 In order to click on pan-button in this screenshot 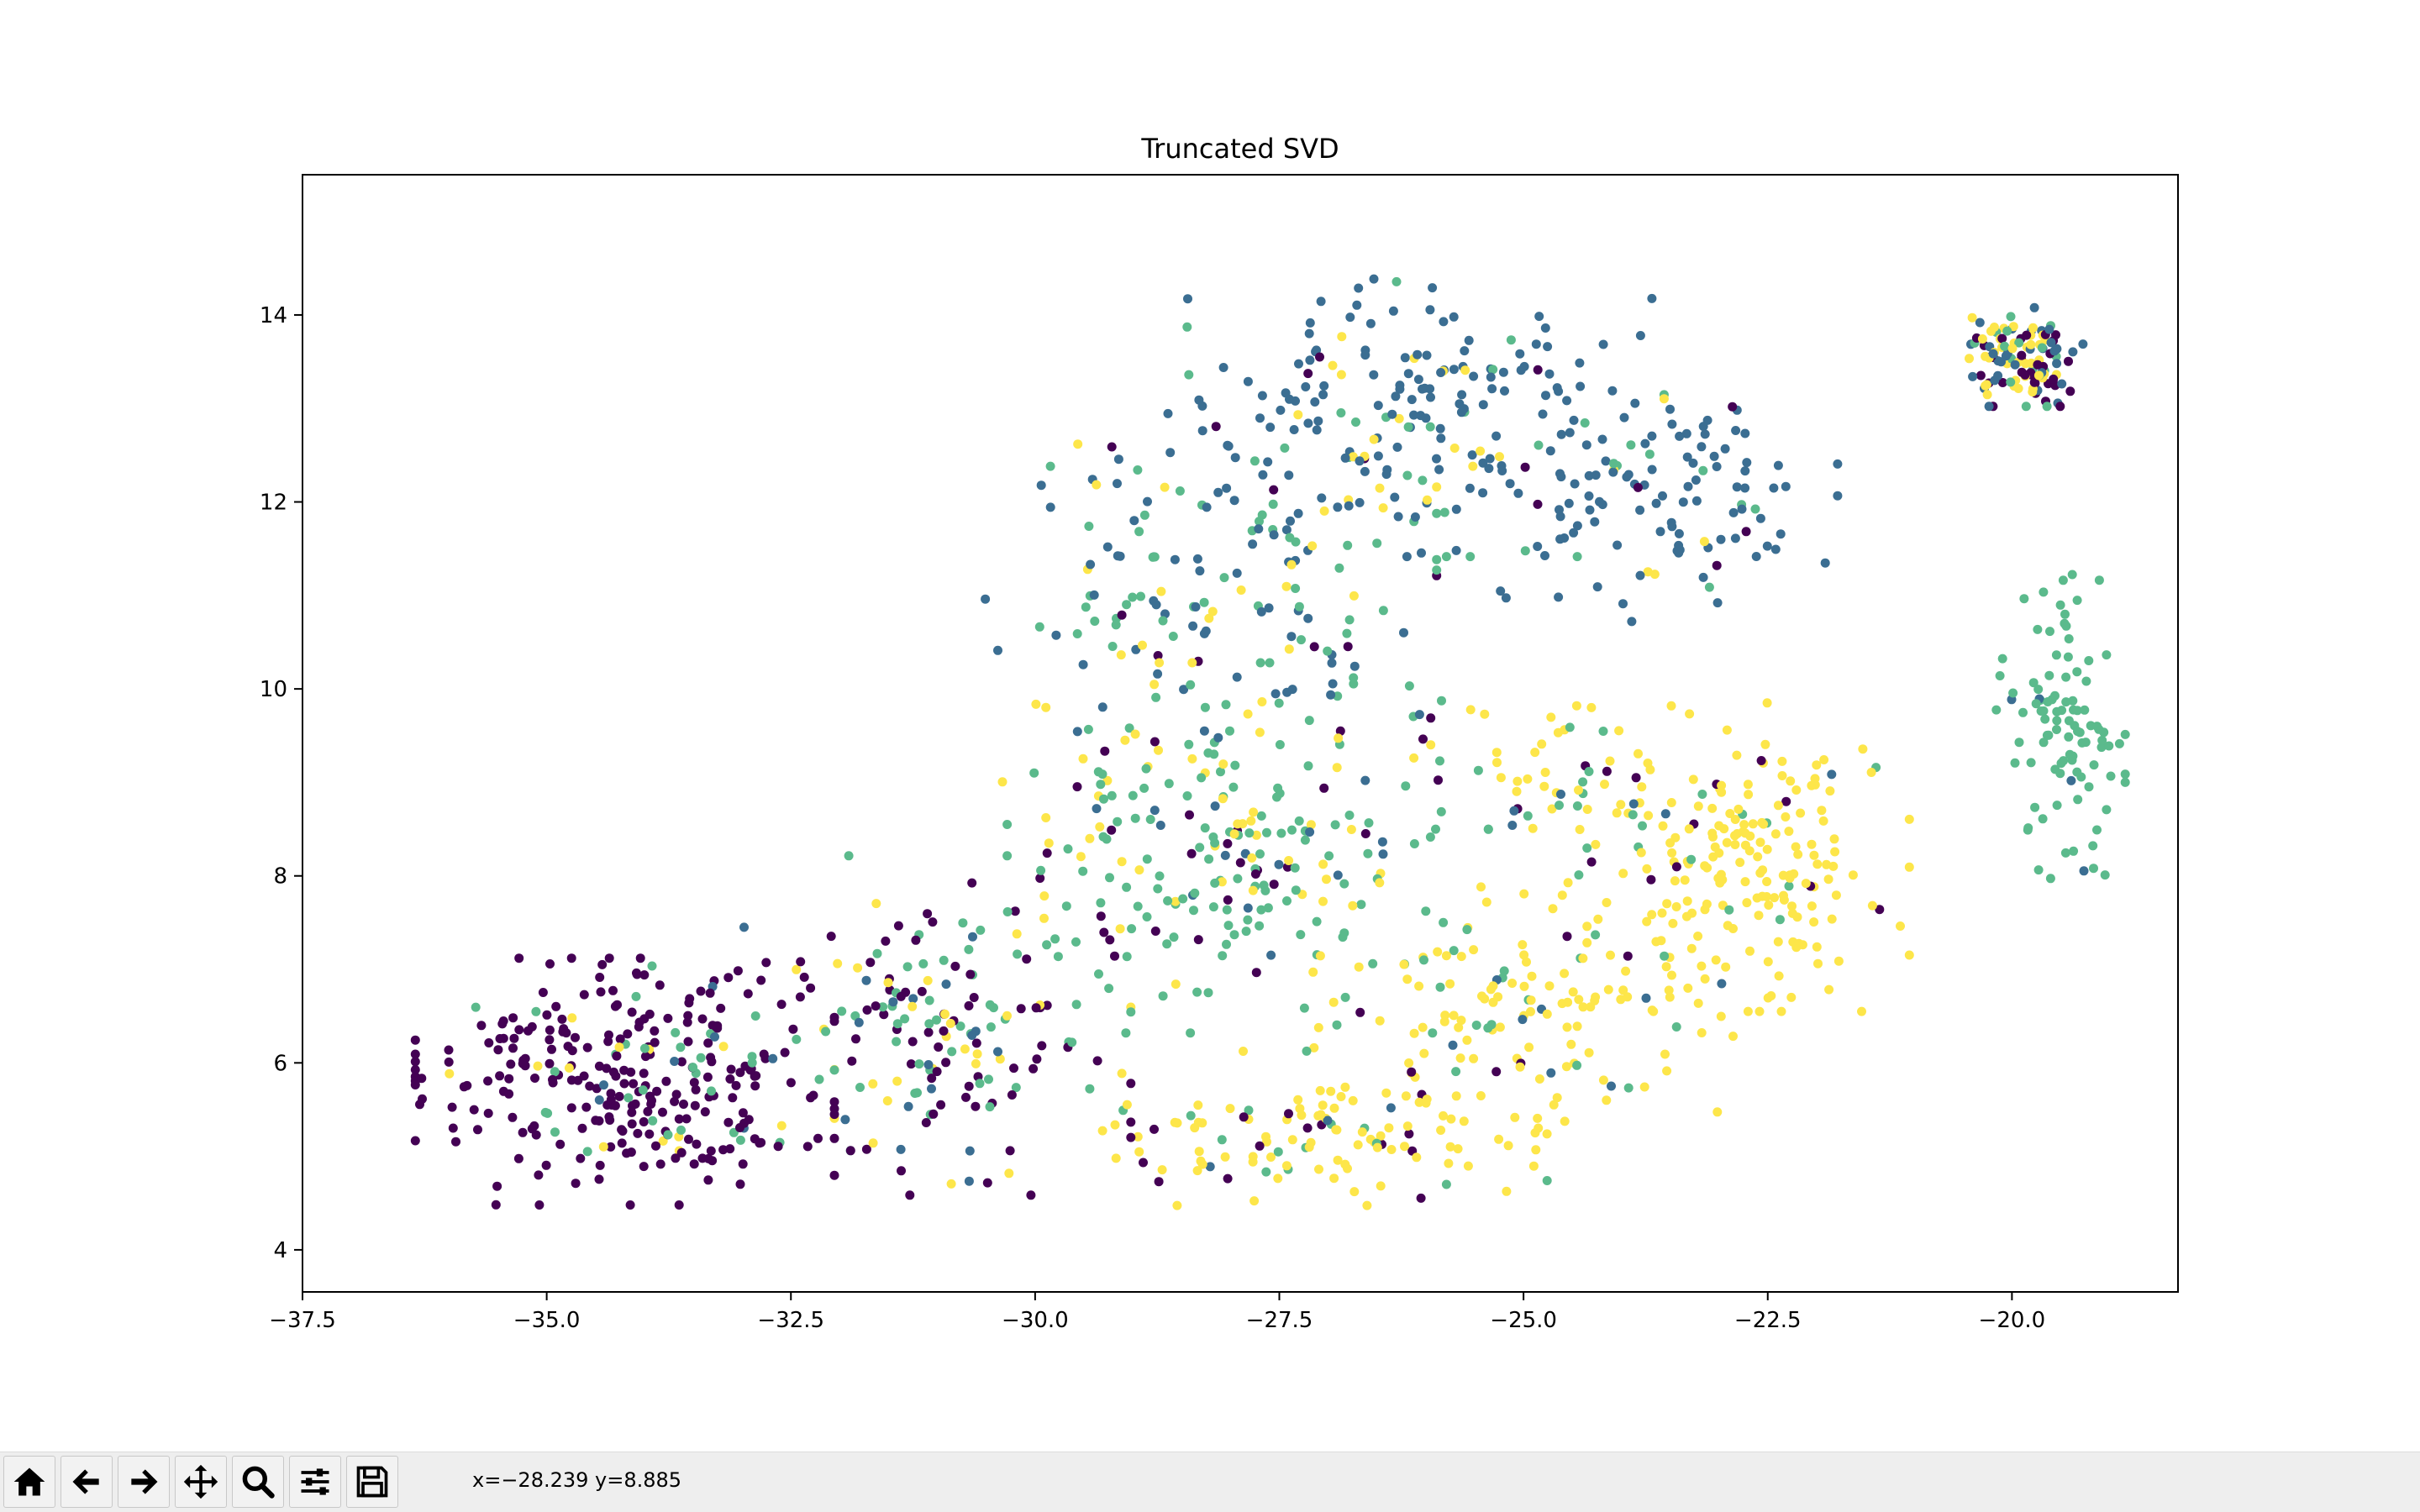, I will do `click(201, 1482)`.